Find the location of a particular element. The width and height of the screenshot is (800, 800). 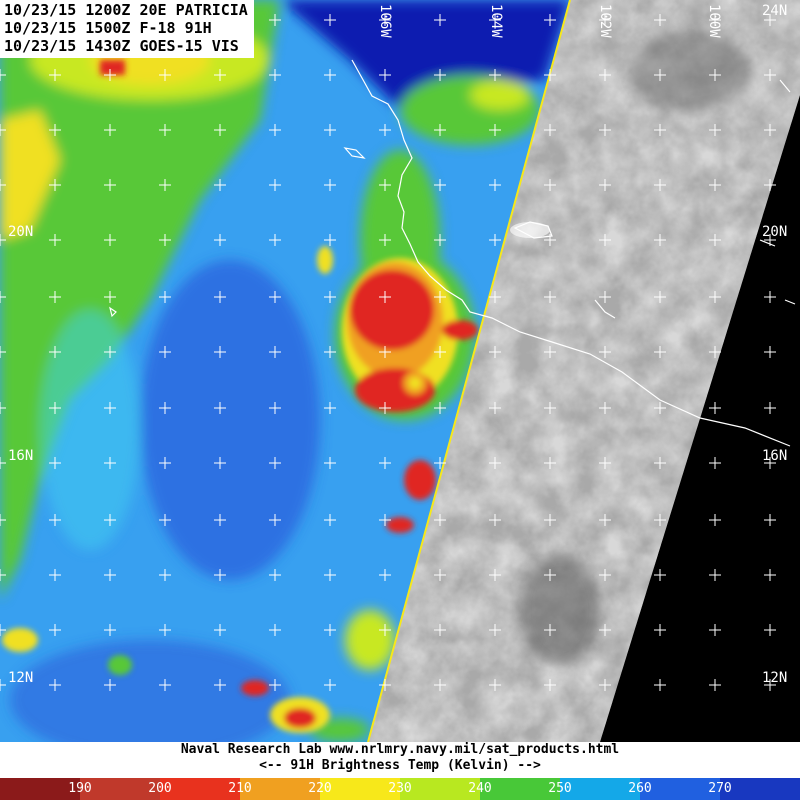

lat-label-right-16n: 16N is located at coordinates (775, 456).